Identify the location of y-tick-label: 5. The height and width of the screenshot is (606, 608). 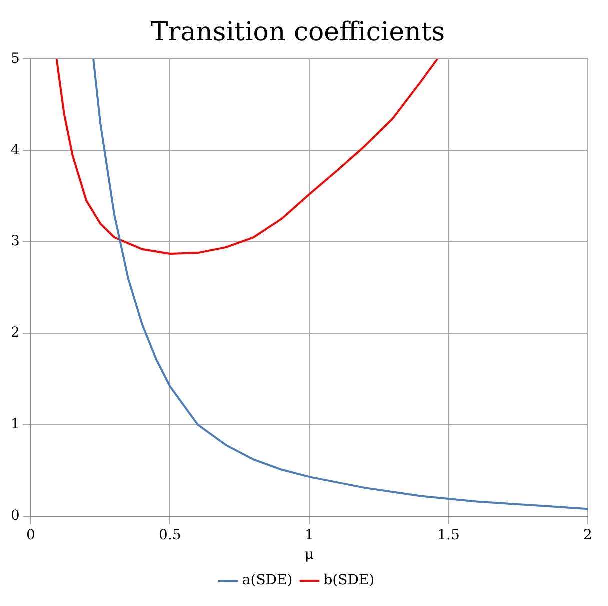
(15, 58).